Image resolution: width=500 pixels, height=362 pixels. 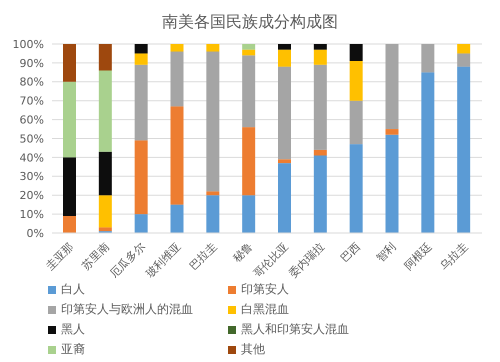 What do you see at coordinates (32, 157) in the screenshot?
I see `y-tick-label: 40%` at bounding box center [32, 157].